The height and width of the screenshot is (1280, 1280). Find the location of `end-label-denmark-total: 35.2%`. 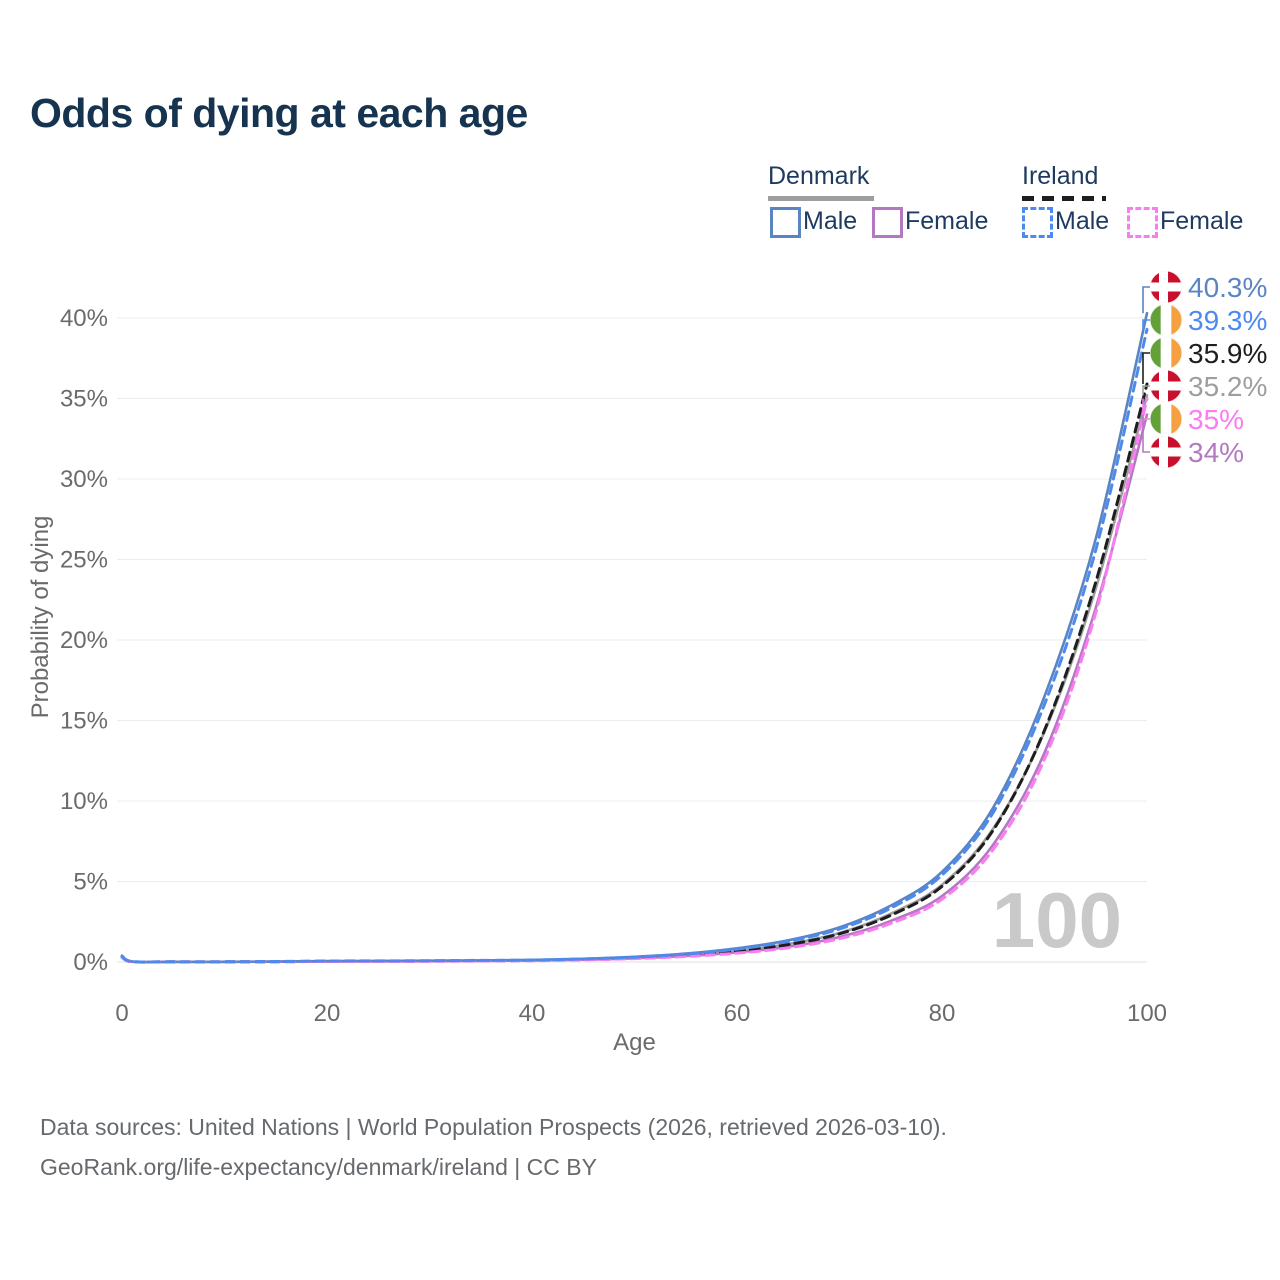

end-label-denmark-total: 35.2% is located at coordinates (1227, 386).